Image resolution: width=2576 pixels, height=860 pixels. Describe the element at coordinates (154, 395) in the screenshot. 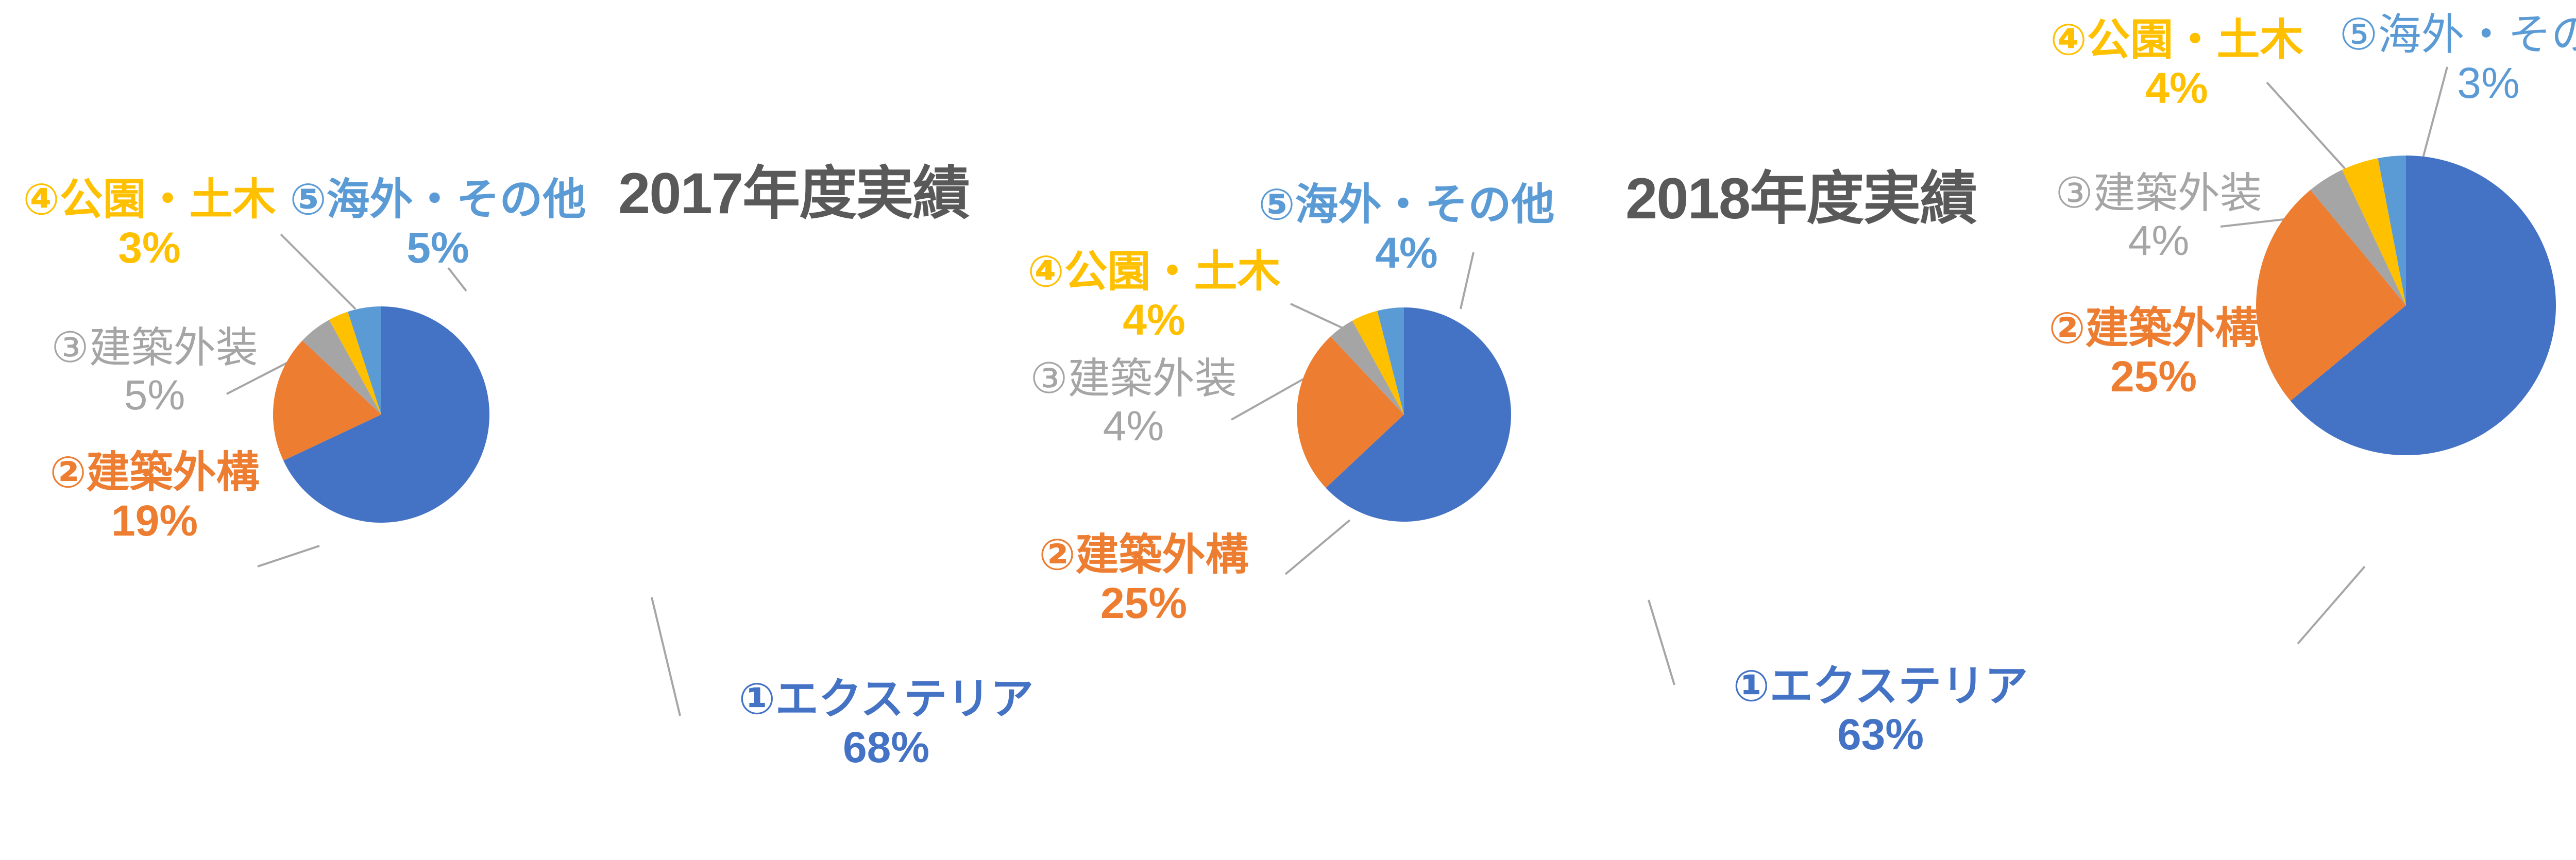

I see `label-gaisou-2017-pct: 5%` at that location.